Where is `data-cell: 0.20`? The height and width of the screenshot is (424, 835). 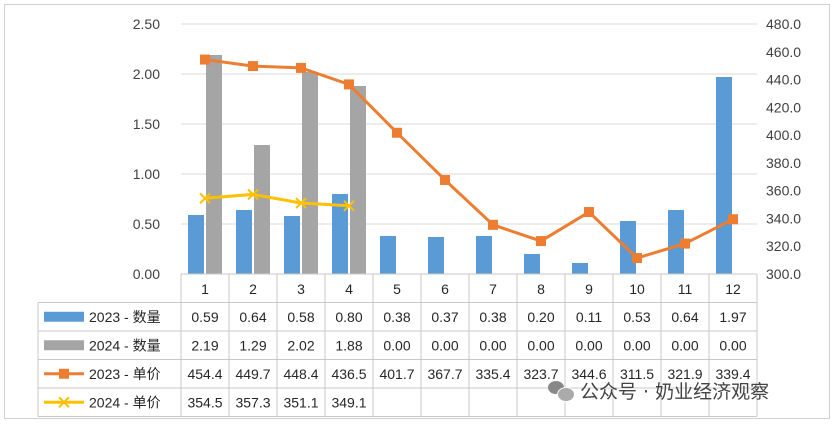
data-cell: 0.20 is located at coordinates (540, 317).